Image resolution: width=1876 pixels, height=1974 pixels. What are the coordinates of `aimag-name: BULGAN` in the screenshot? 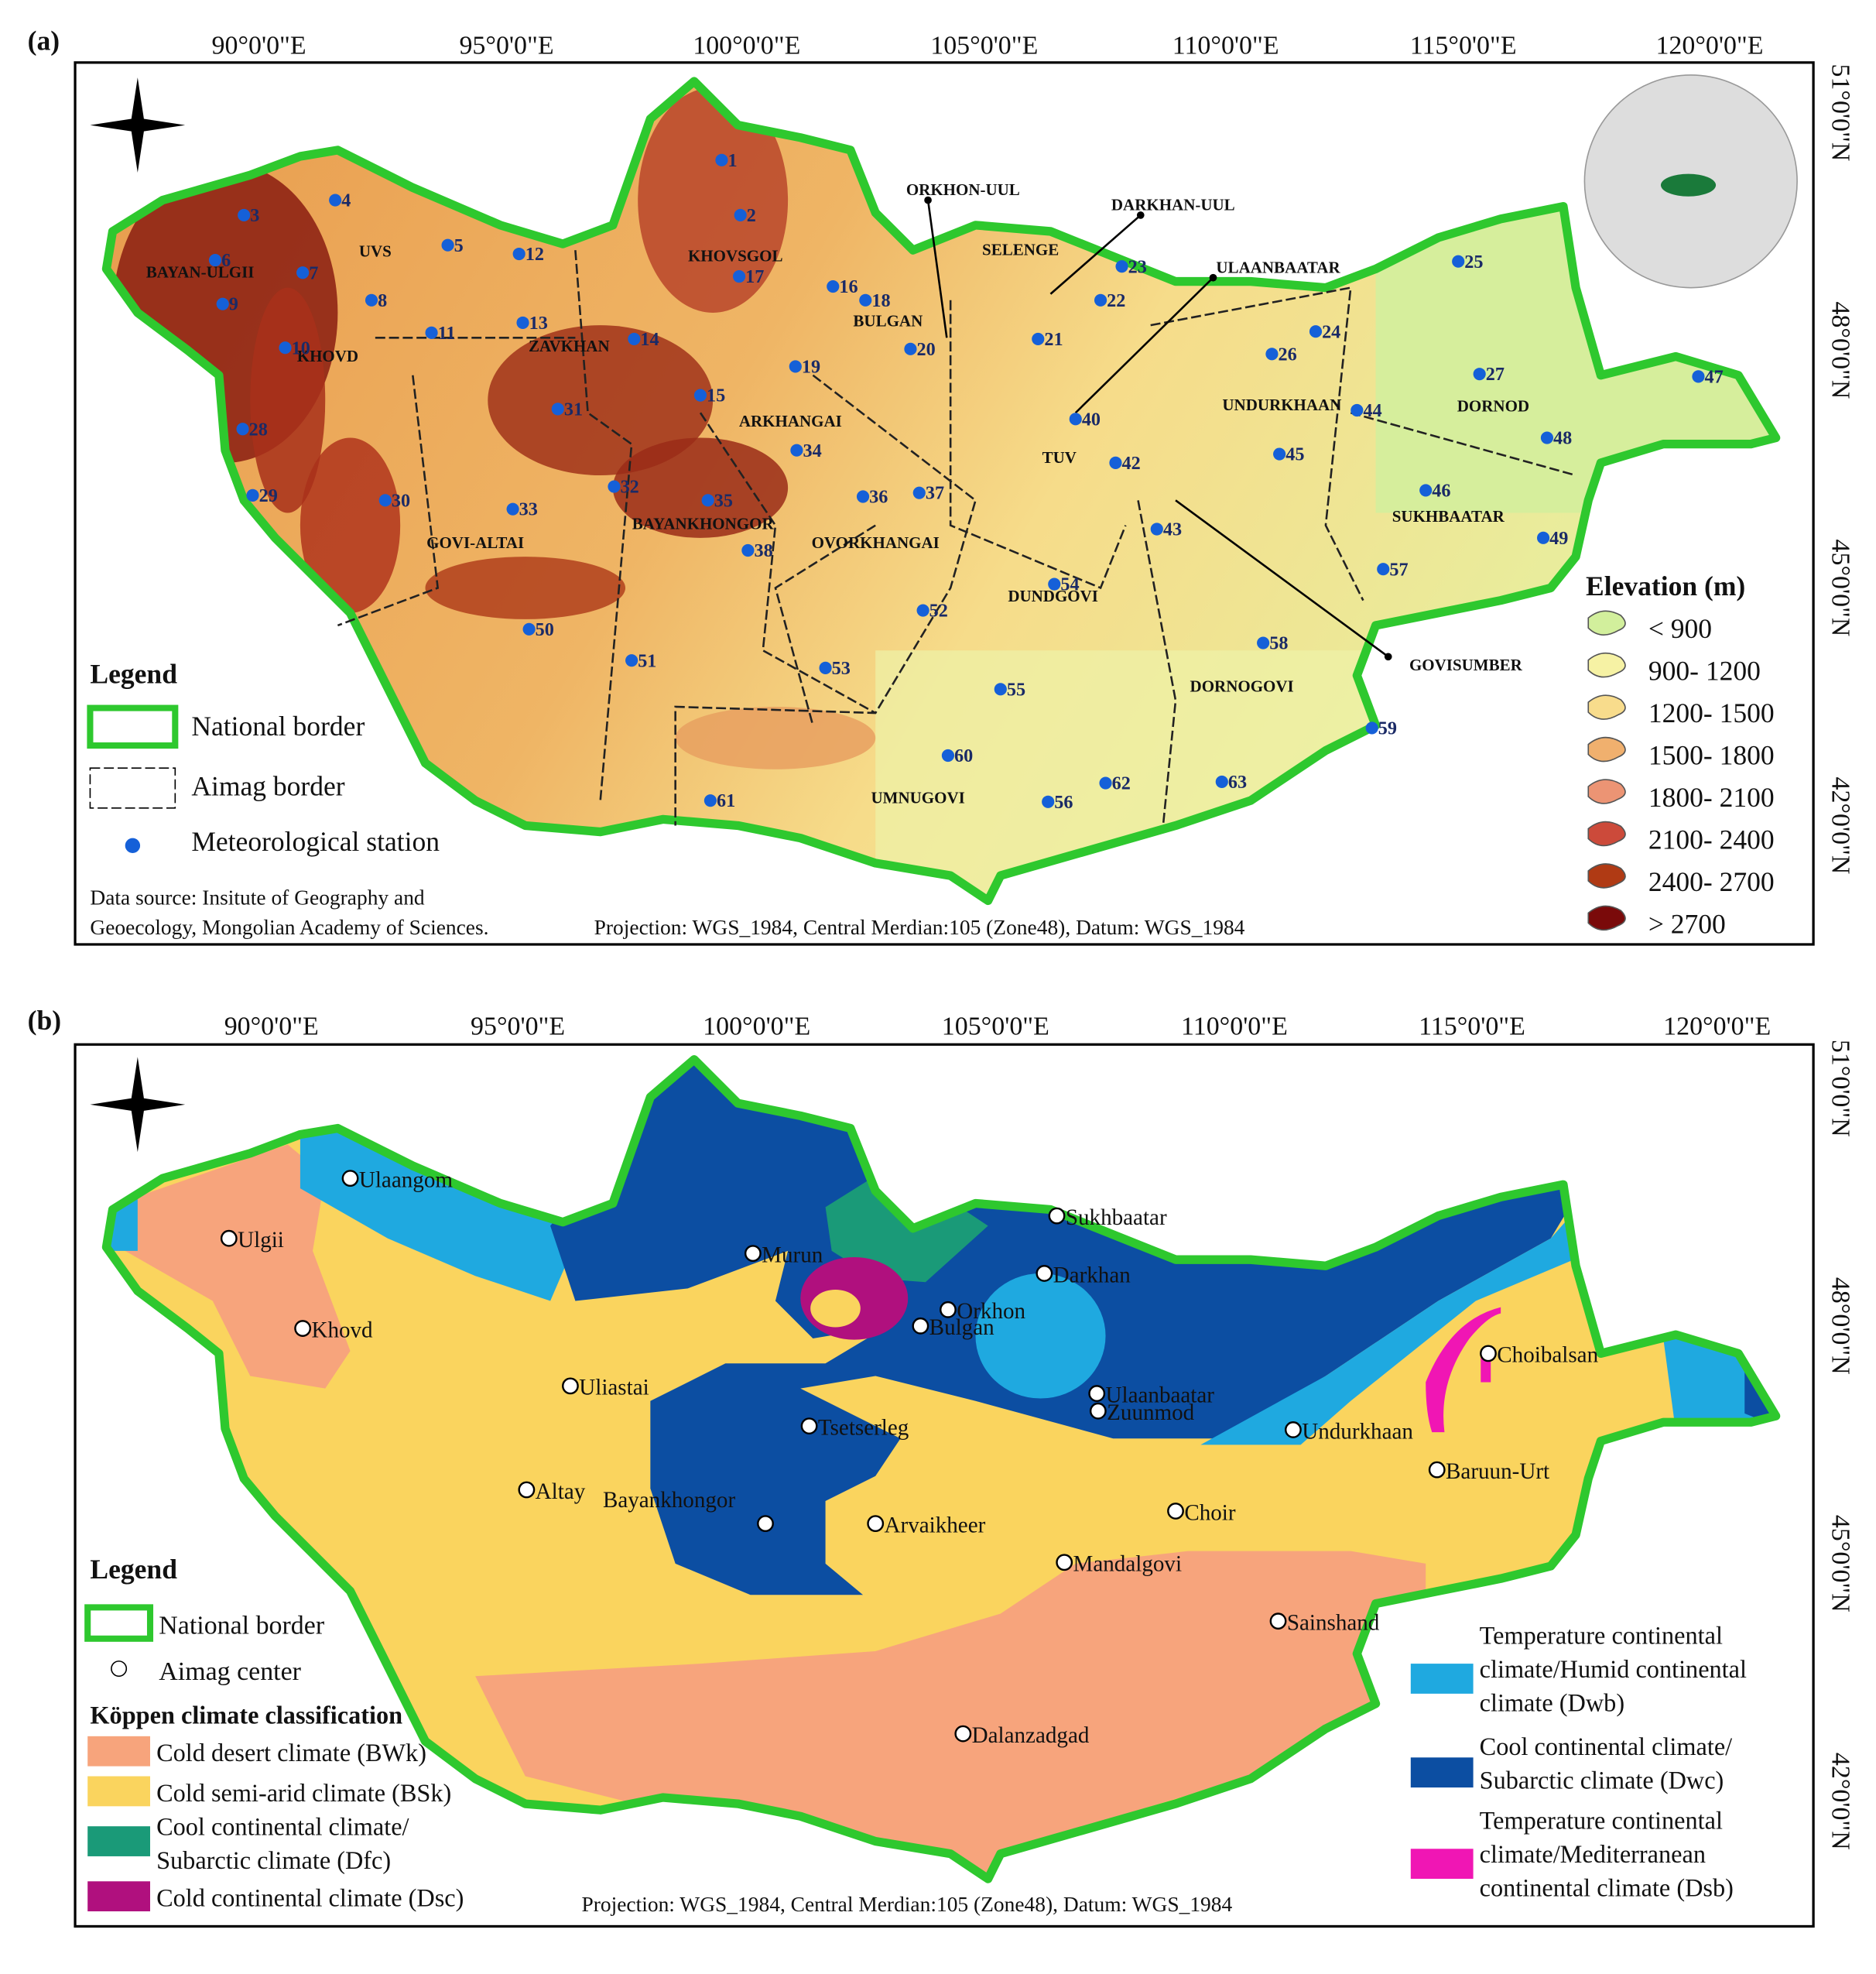 It's located at (888, 322).